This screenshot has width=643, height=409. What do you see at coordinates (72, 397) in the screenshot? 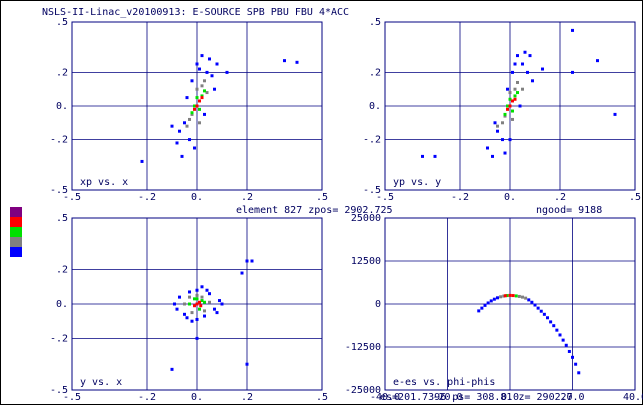
I see `x-tick-label: -.5` at bounding box center [72, 397].